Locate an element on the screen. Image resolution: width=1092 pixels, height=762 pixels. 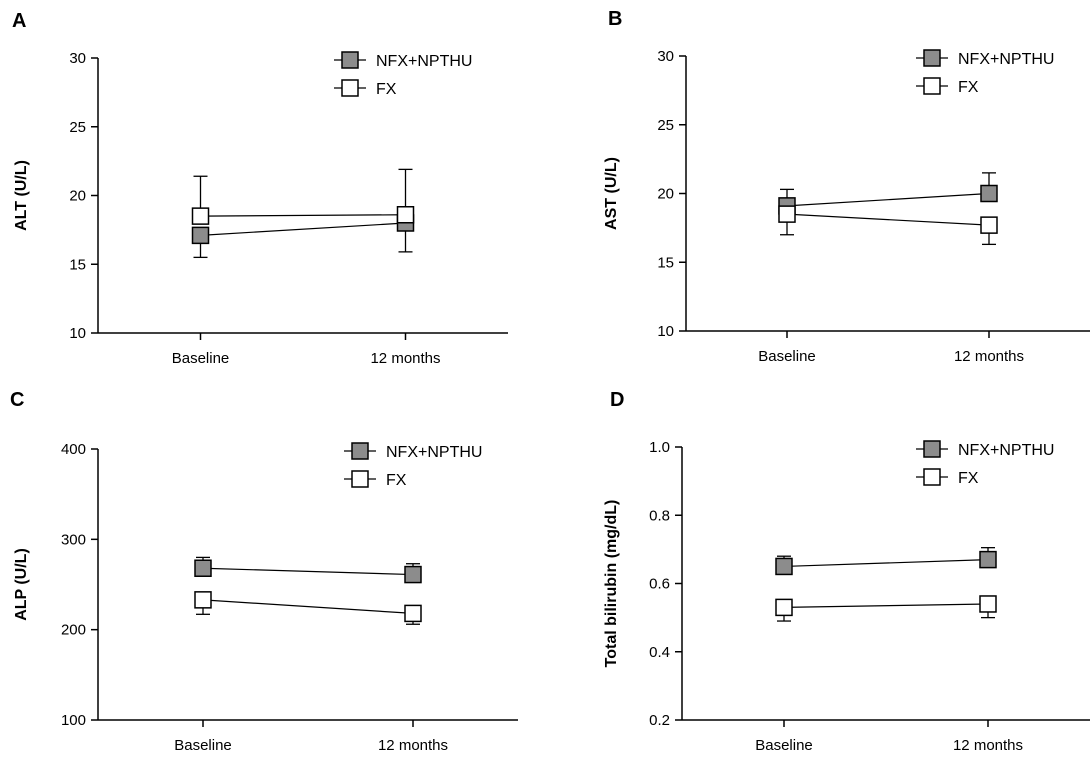
y-tick-label: 400 is located at coordinates (73, 449).